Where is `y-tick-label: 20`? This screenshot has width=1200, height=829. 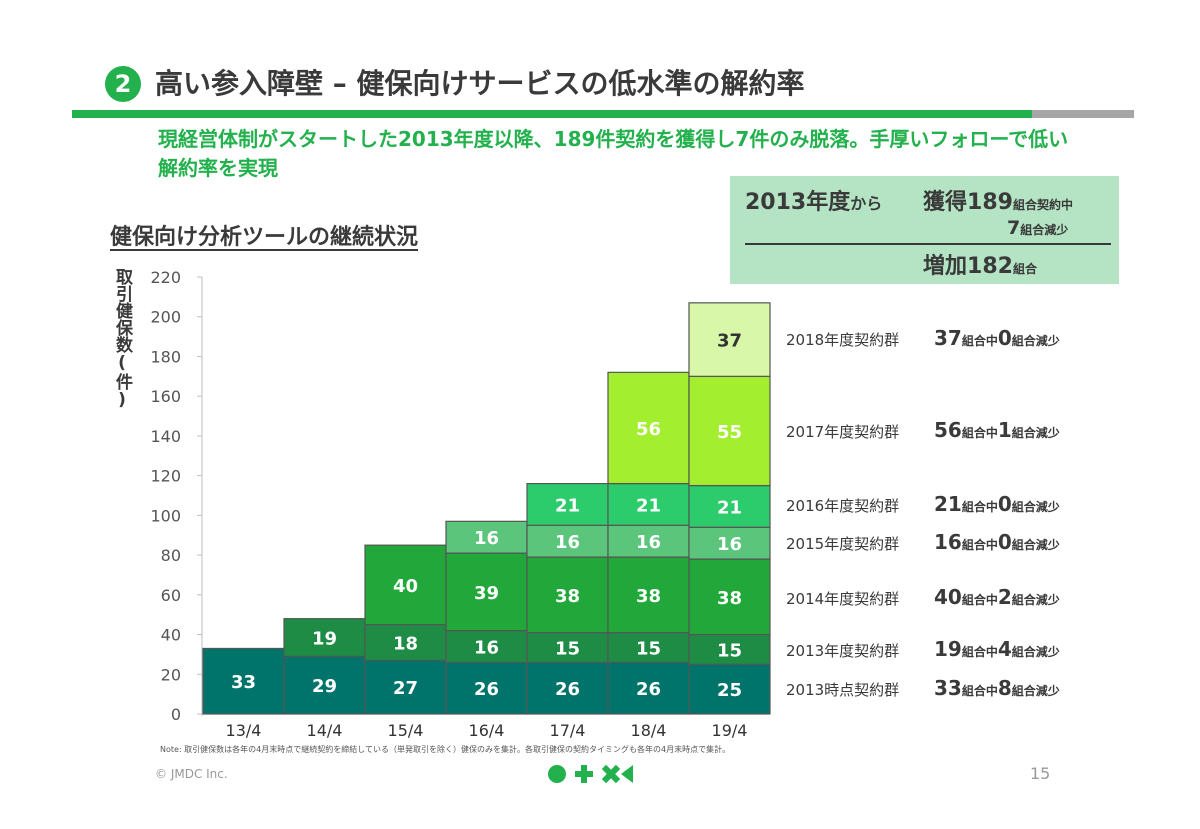 y-tick-label: 20 is located at coordinates (171, 674).